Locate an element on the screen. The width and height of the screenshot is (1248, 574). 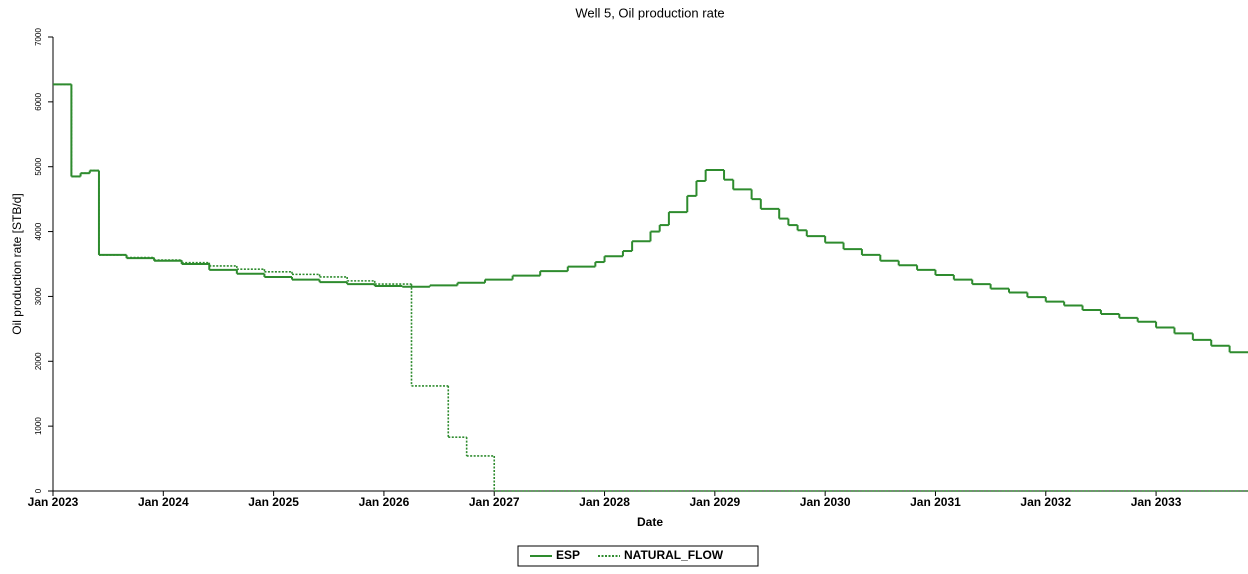
x-tick-label: Jan 2033 is located at coordinates (1156, 502).